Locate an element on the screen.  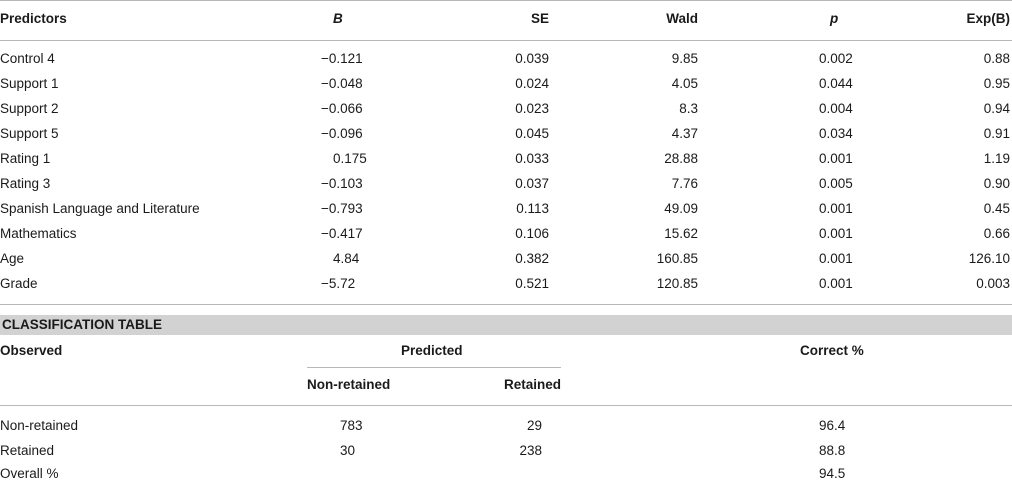
classification-header-divider is located at coordinates (506, 405).